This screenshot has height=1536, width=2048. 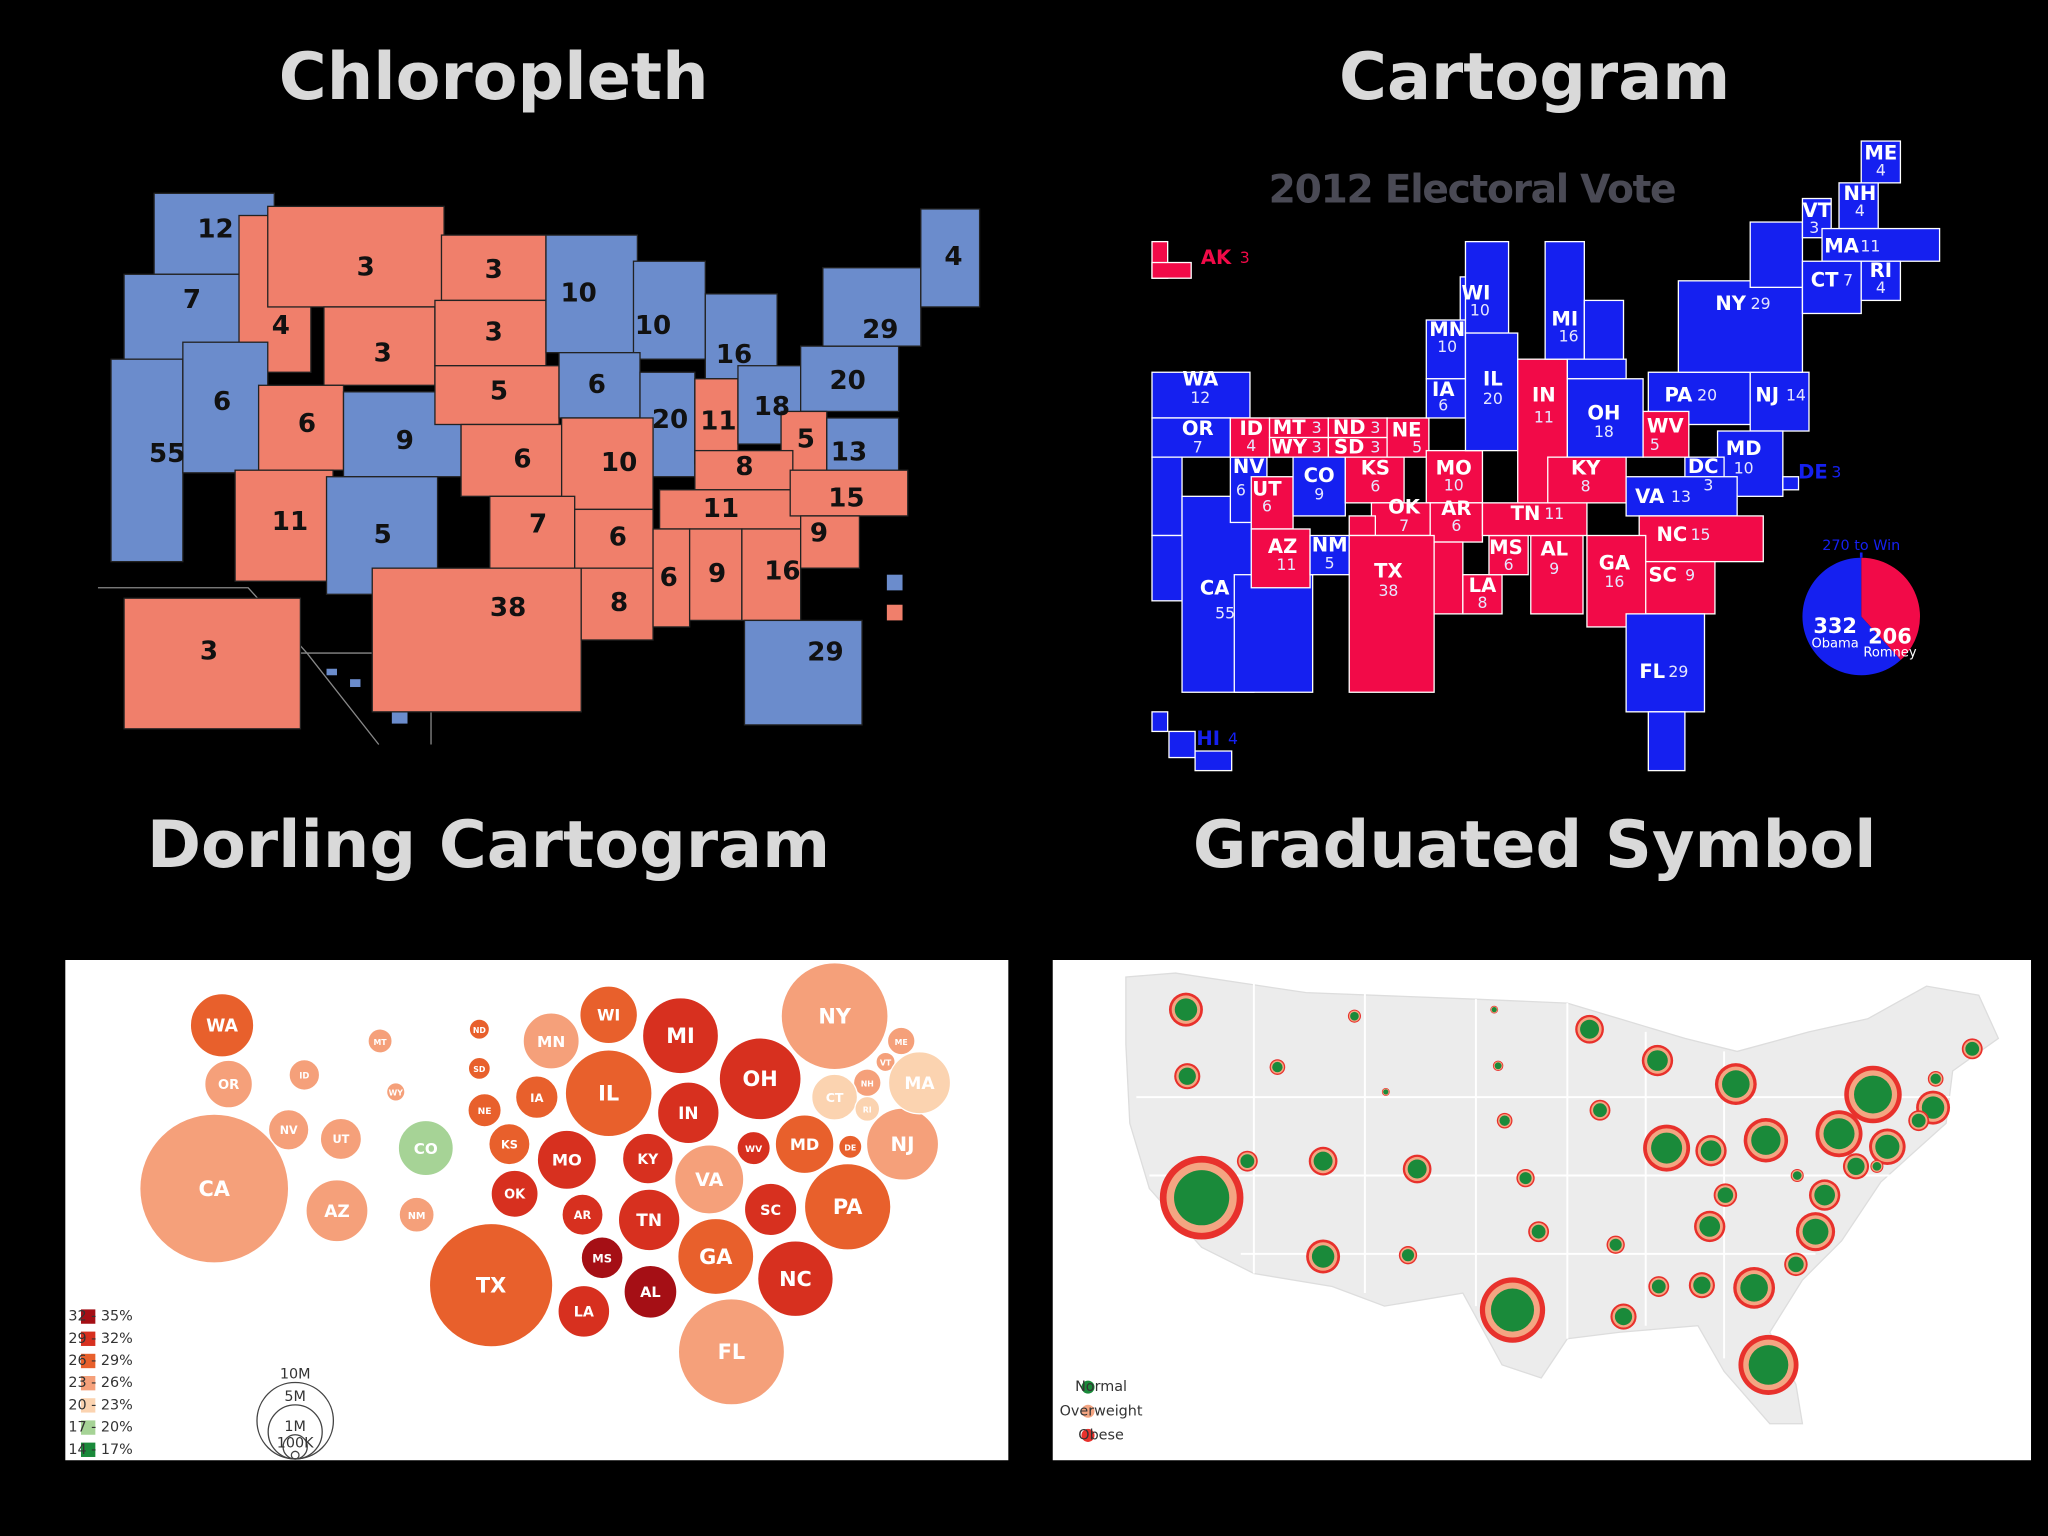 I want to click on electoral-votes: 9, so click(x=405, y=441).